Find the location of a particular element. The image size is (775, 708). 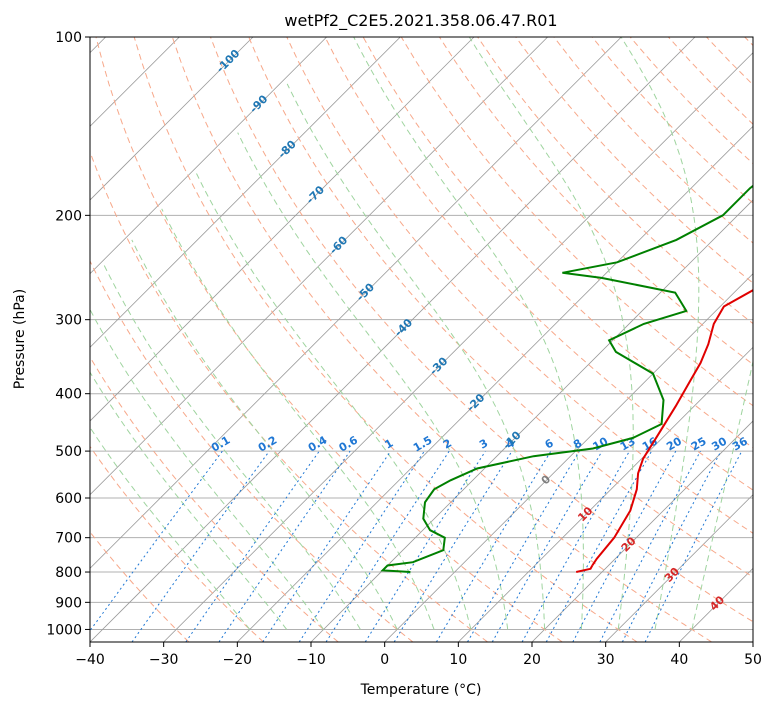

mixing-ratio-label: 6 is located at coordinates (549, 443).